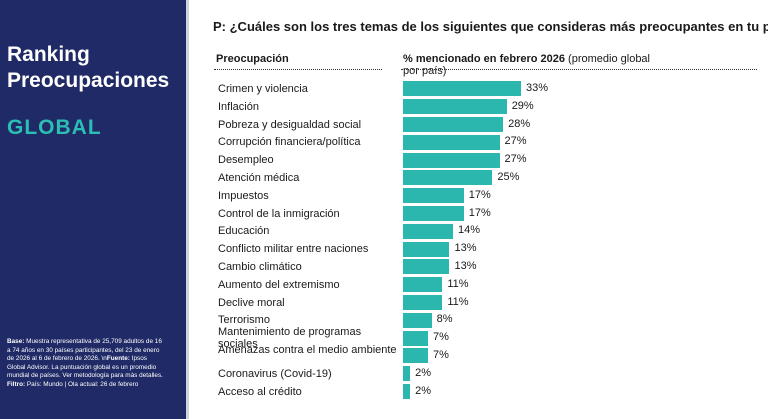 This screenshot has width=768, height=419. I want to click on header-divider-left, so click(298, 69).